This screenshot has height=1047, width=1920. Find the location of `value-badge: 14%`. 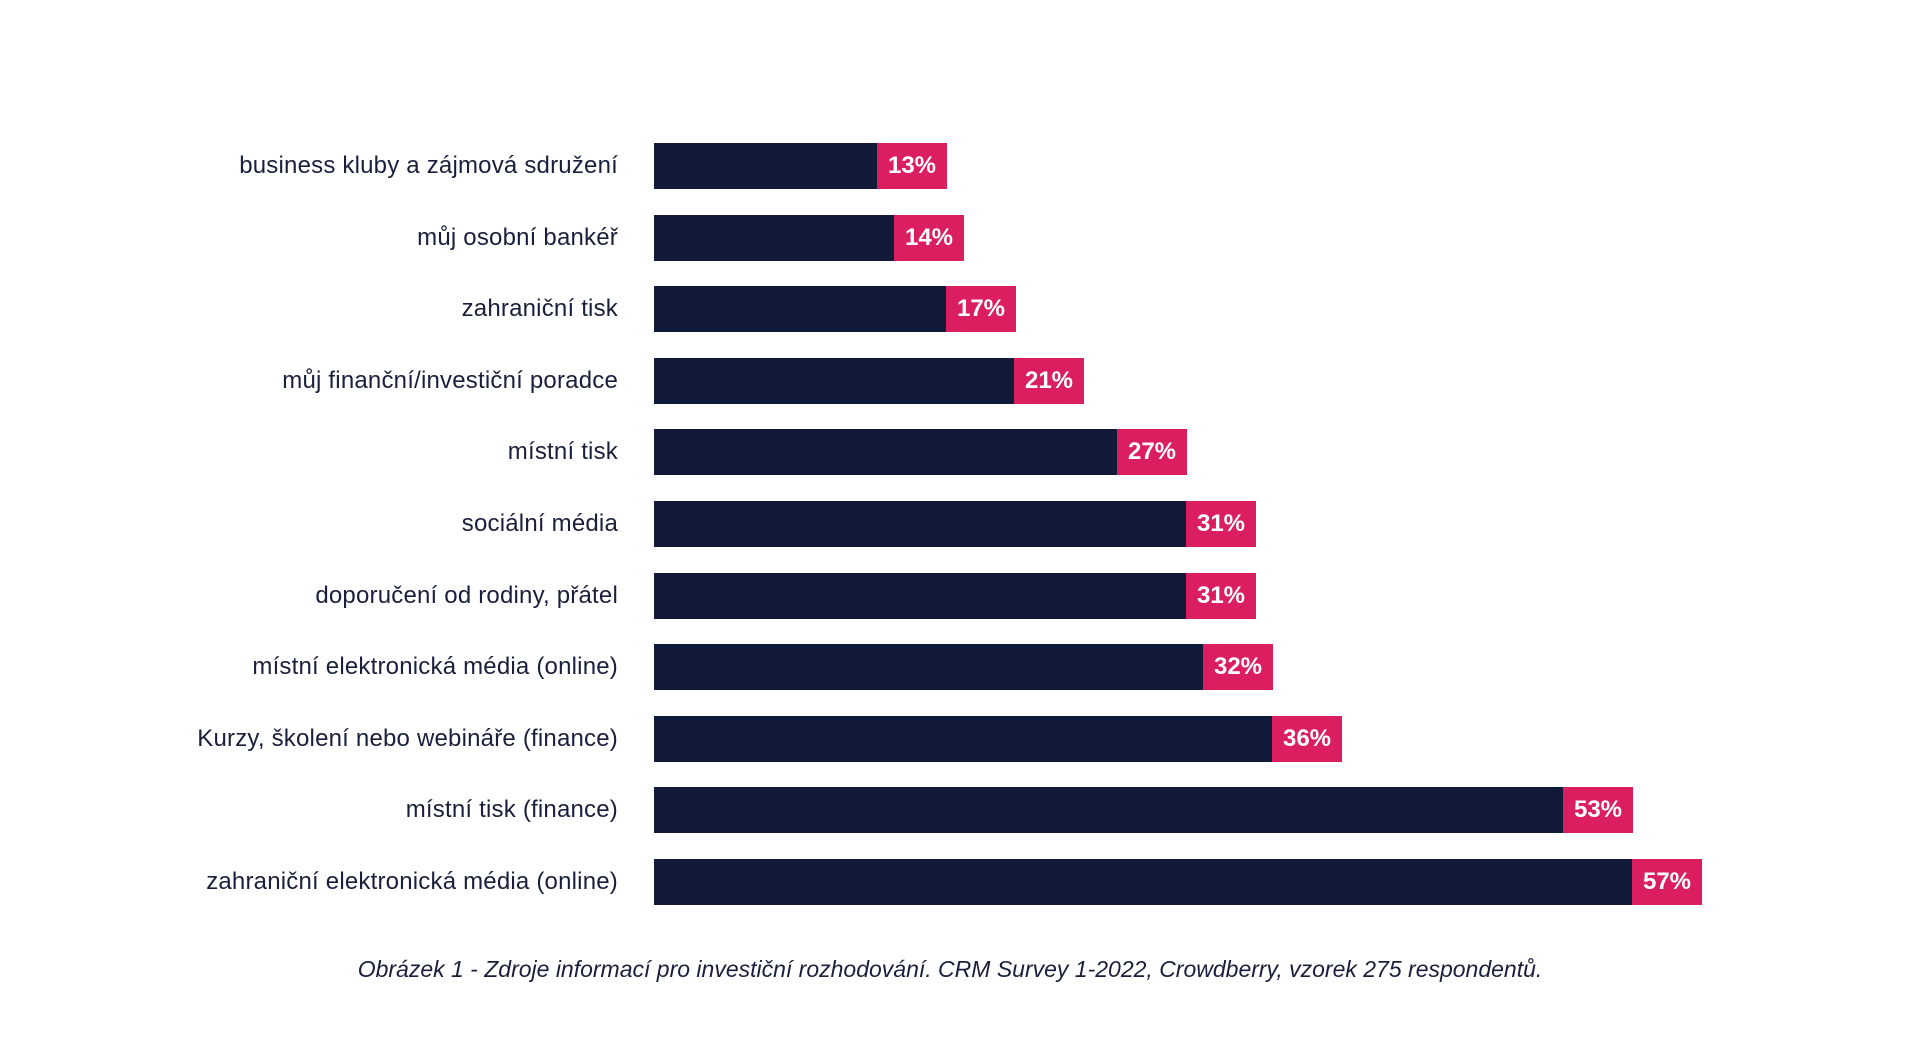

value-badge: 14% is located at coordinates (929, 237).